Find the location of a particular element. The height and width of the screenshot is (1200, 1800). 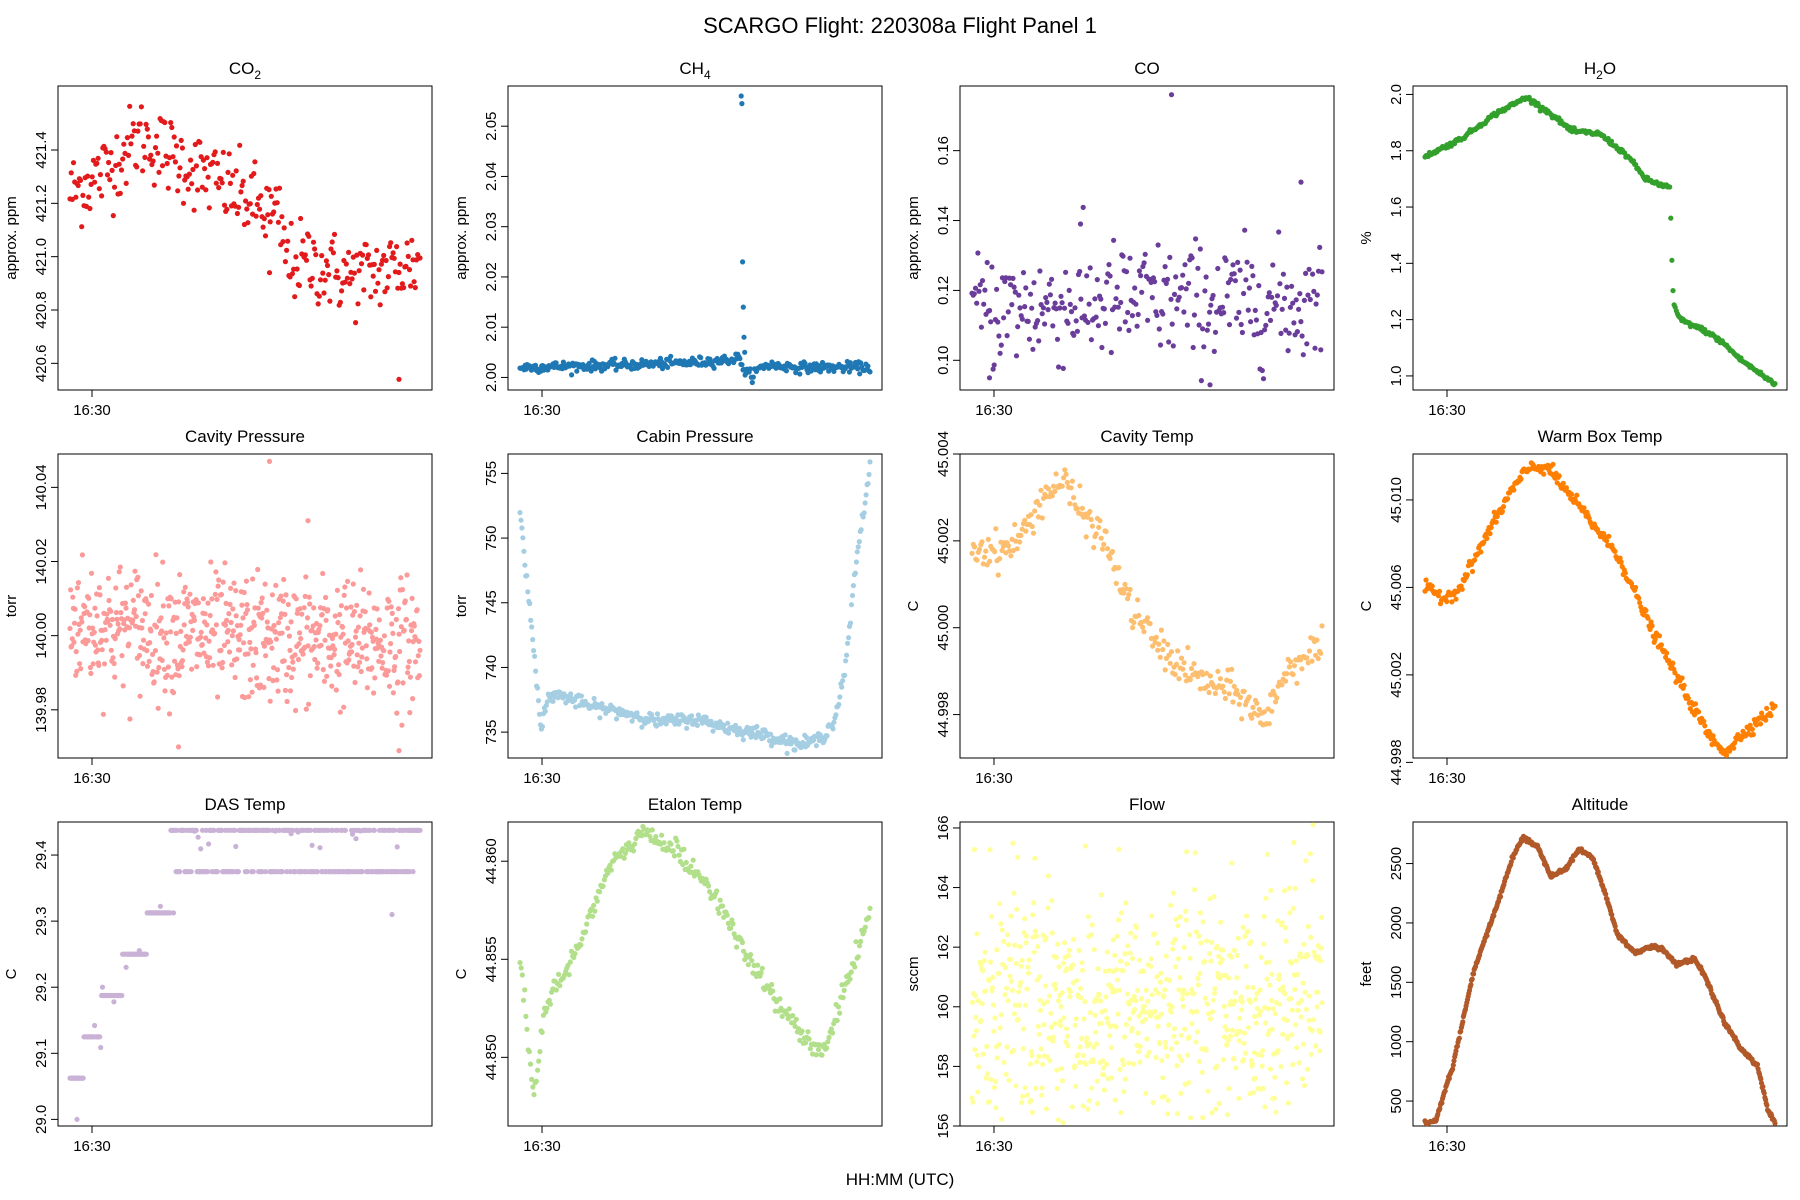

y-tick-label: 29.0 is located at coordinates (41, 1119).